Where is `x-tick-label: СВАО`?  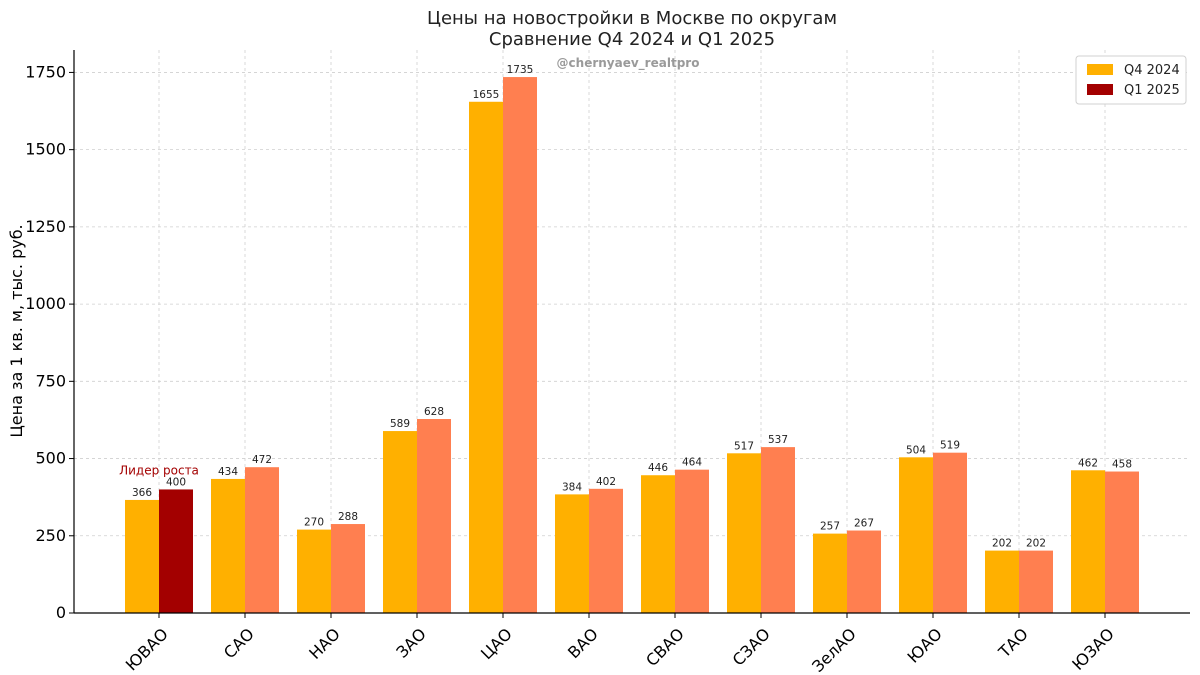 x-tick-label: СВАО is located at coordinates (665, 647).